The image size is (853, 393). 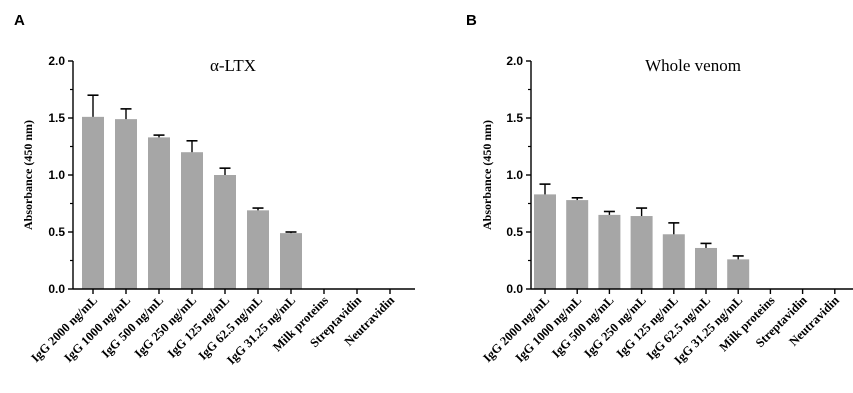 What do you see at coordinates (471, 20) in the screenshot?
I see `panel-letter: B` at bounding box center [471, 20].